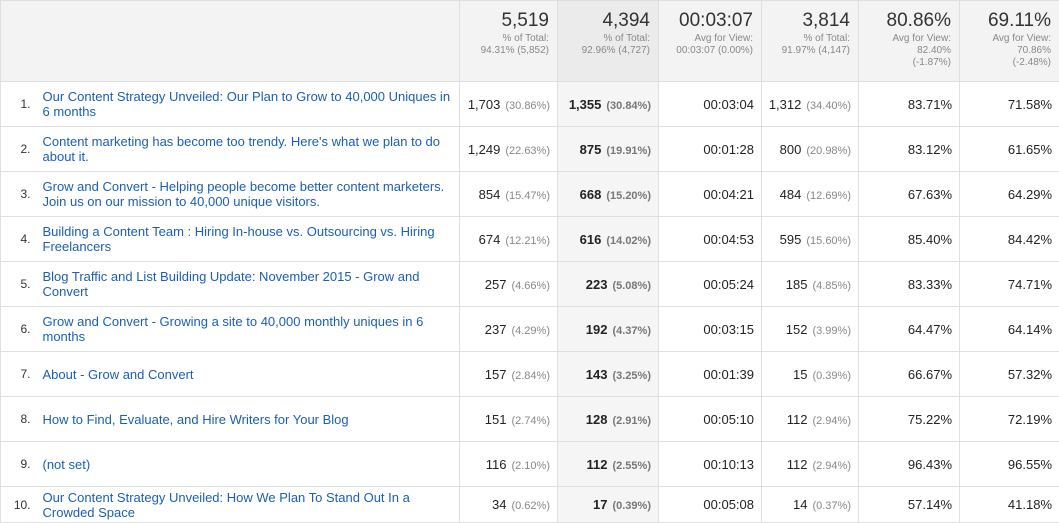 The image size is (1059, 523). Describe the element at coordinates (631, 331) in the screenshot. I see `metric-percent: (4.37%)` at that location.